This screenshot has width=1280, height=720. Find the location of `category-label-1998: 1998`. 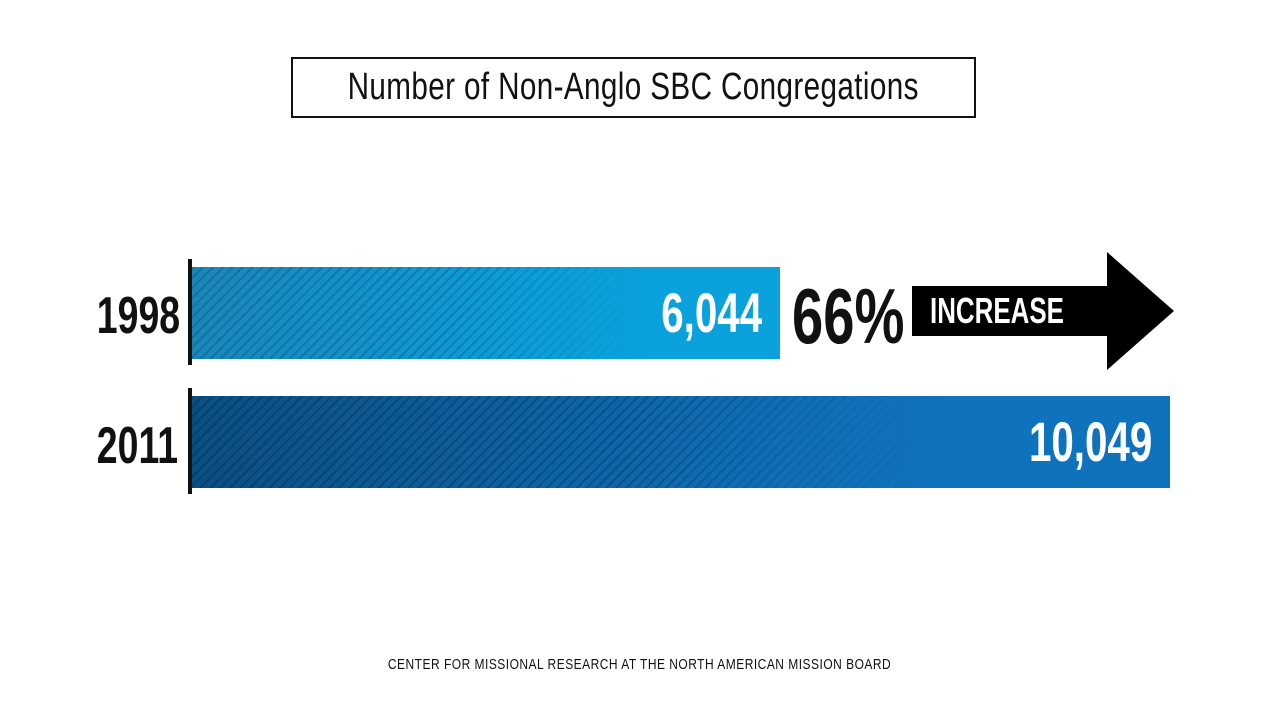

category-label-1998: 1998 is located at coordinates (138, 316).